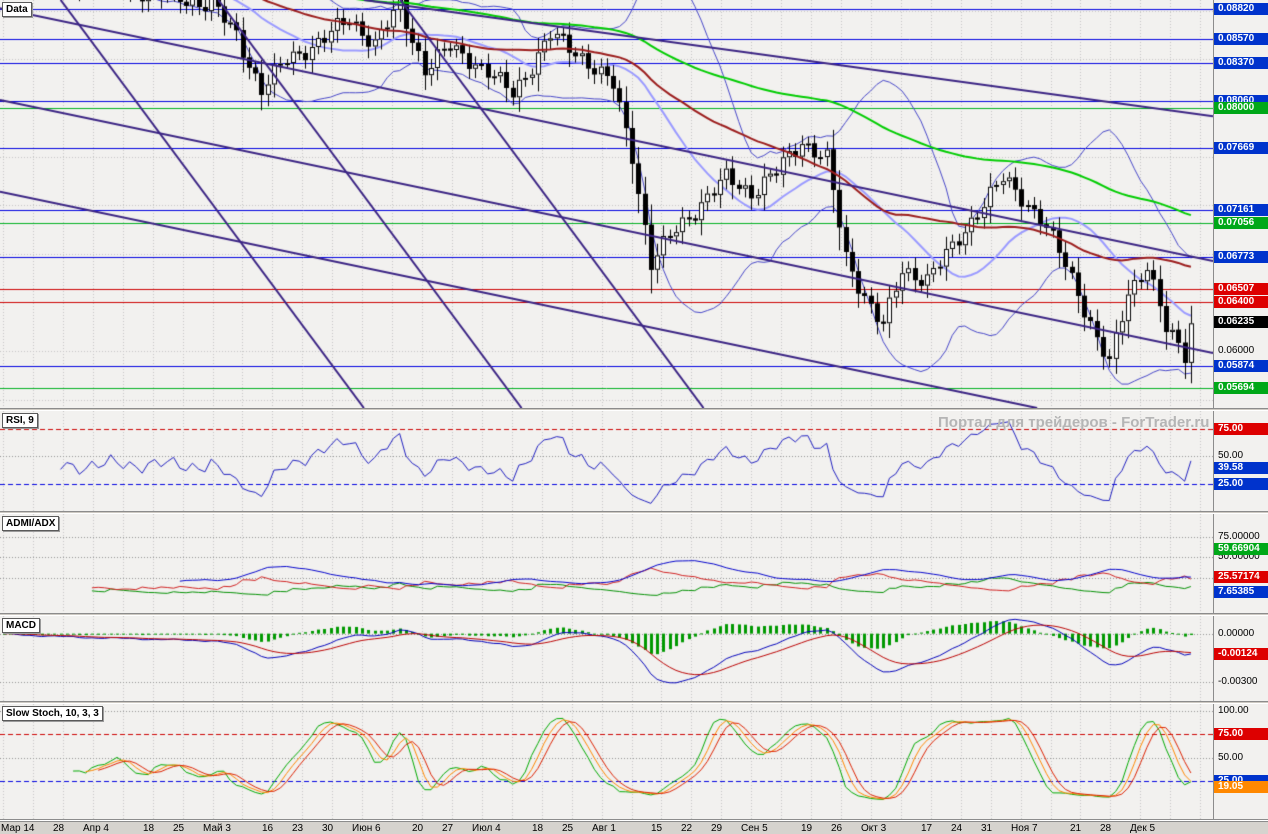 The height and width of the screenshot is (834, 1268). I want to click on panel-label-stoch: Slow Stoch, 10, 3, 3, so click(52, 713).